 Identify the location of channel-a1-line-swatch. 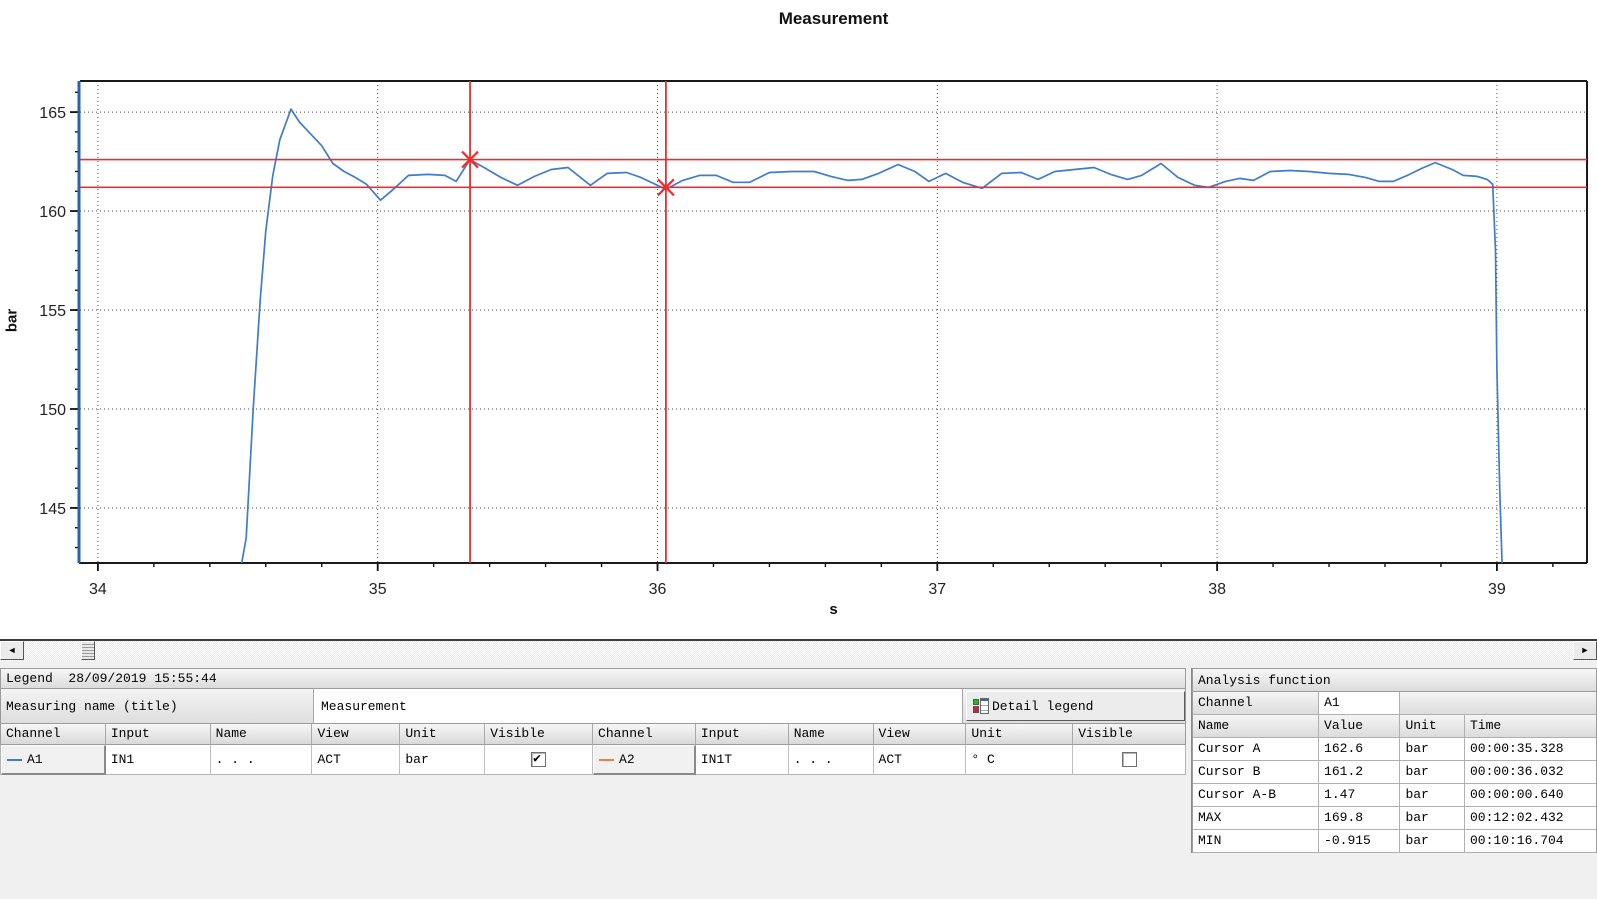
(14, 759).